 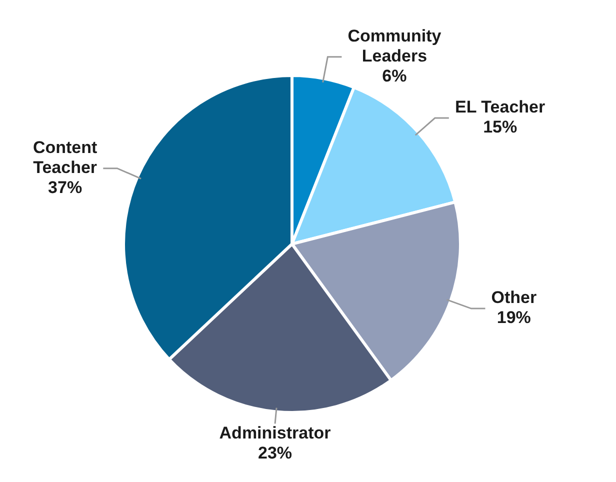 I want to click on slice-label: EL Teacher, so click(x=500, y=107).